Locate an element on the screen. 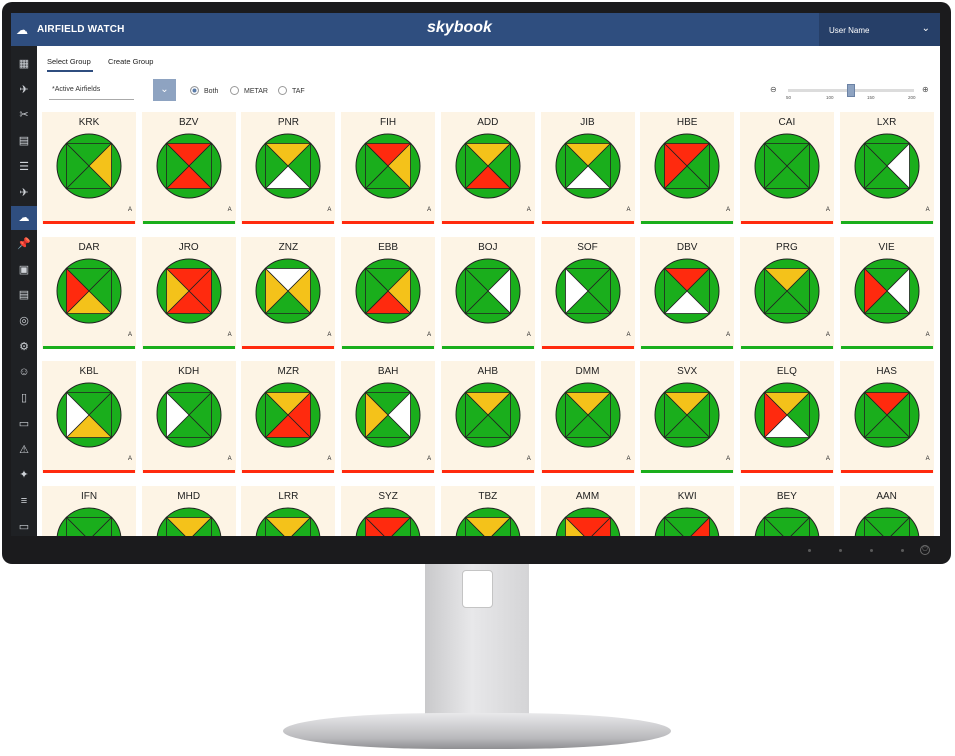  airfield-tile: BEY is located at coordinates (786, 510).